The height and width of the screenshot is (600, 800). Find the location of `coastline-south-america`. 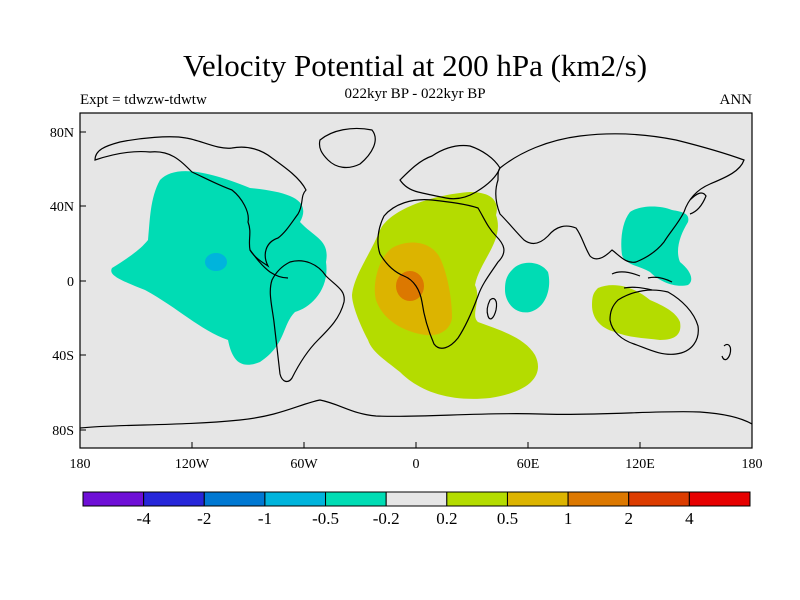

coastline-south-america is located at coordinates (307, 321).